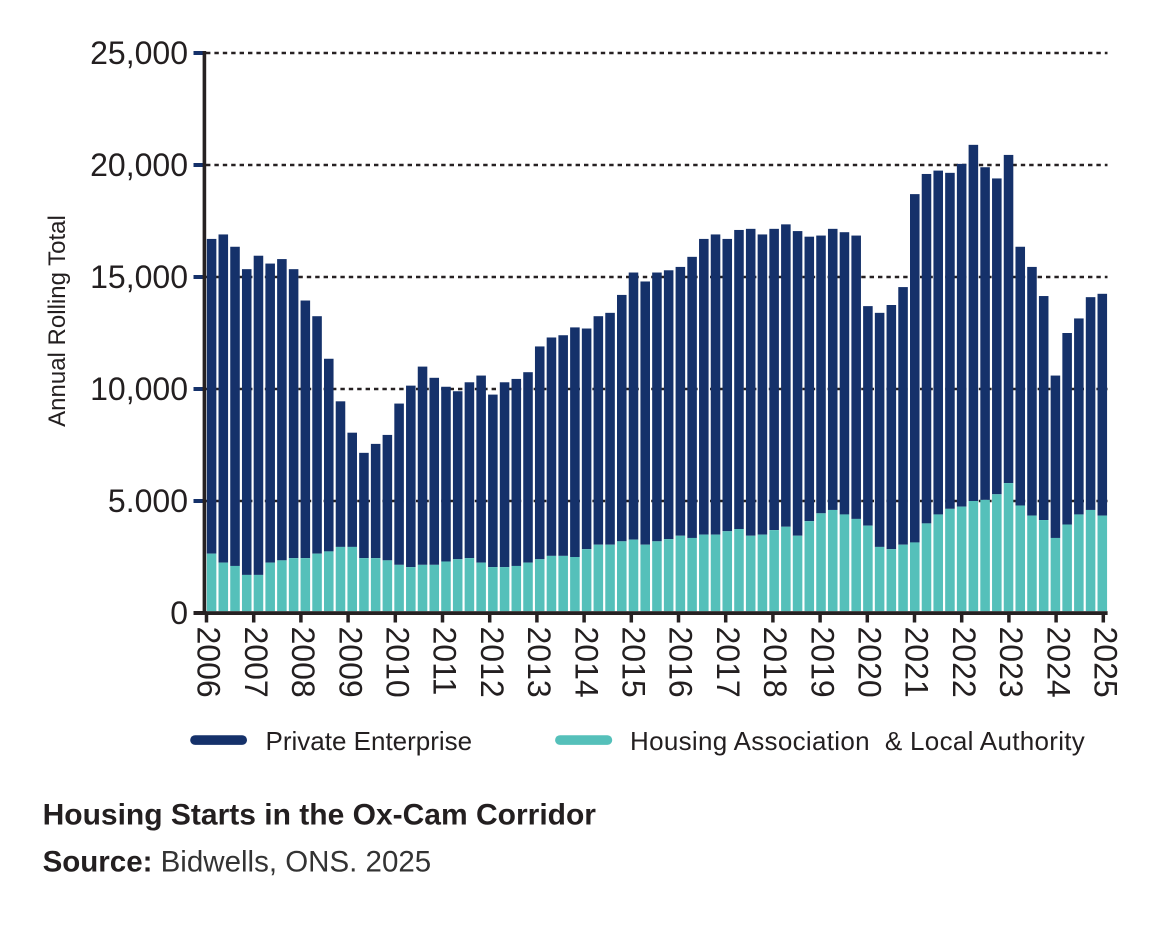 This screenshot has width=1171, height=927. What do you see at coordinates (870, 662) in the screenshot?
I see `svg-text: 2020` at bounding box center [870, 662].